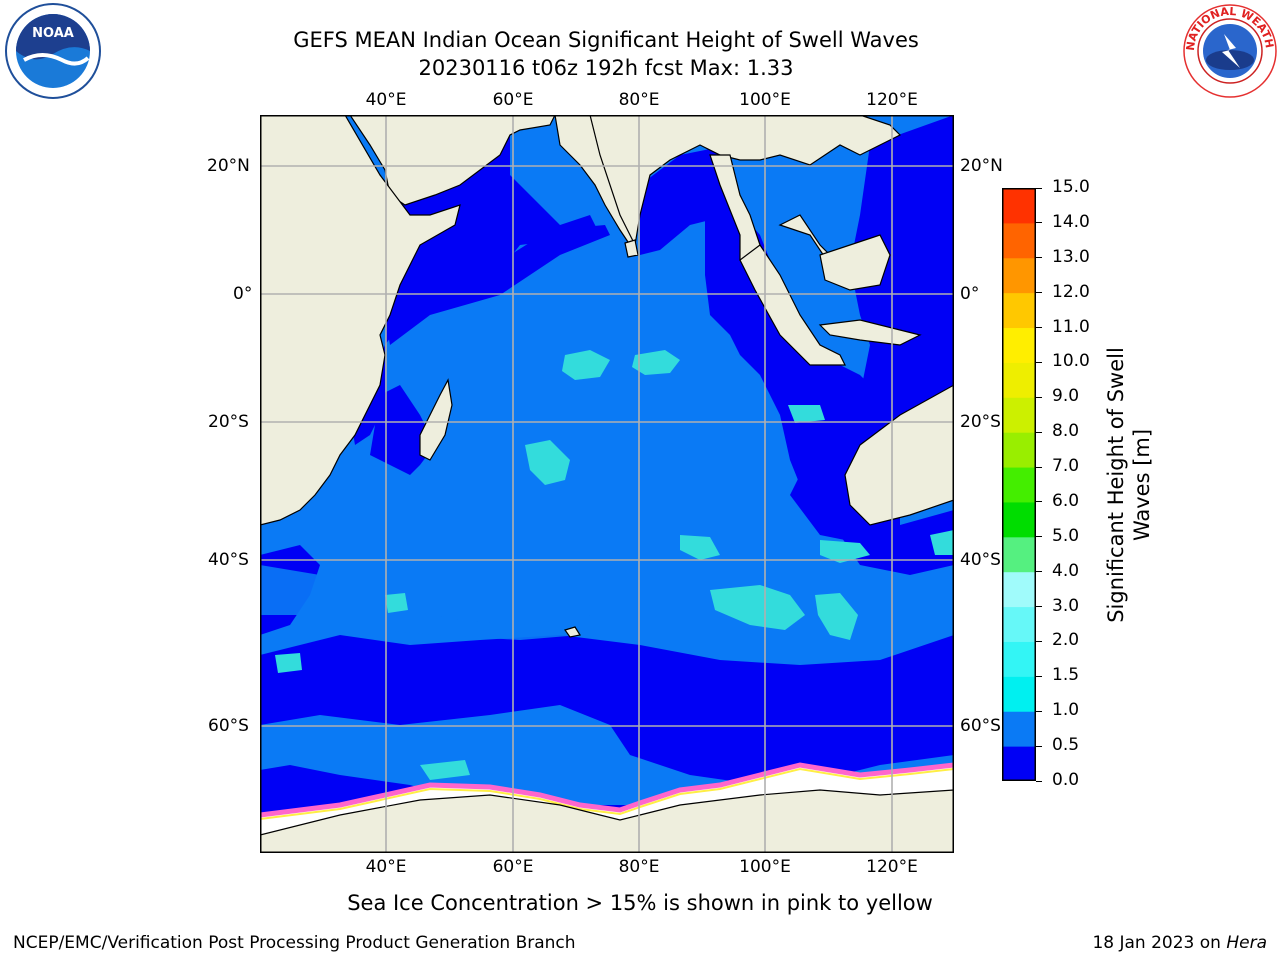  Describe the element at coordinates (1071, 221) in the screenshot. I see `colorbar-tick-label: 14.0` at that location.